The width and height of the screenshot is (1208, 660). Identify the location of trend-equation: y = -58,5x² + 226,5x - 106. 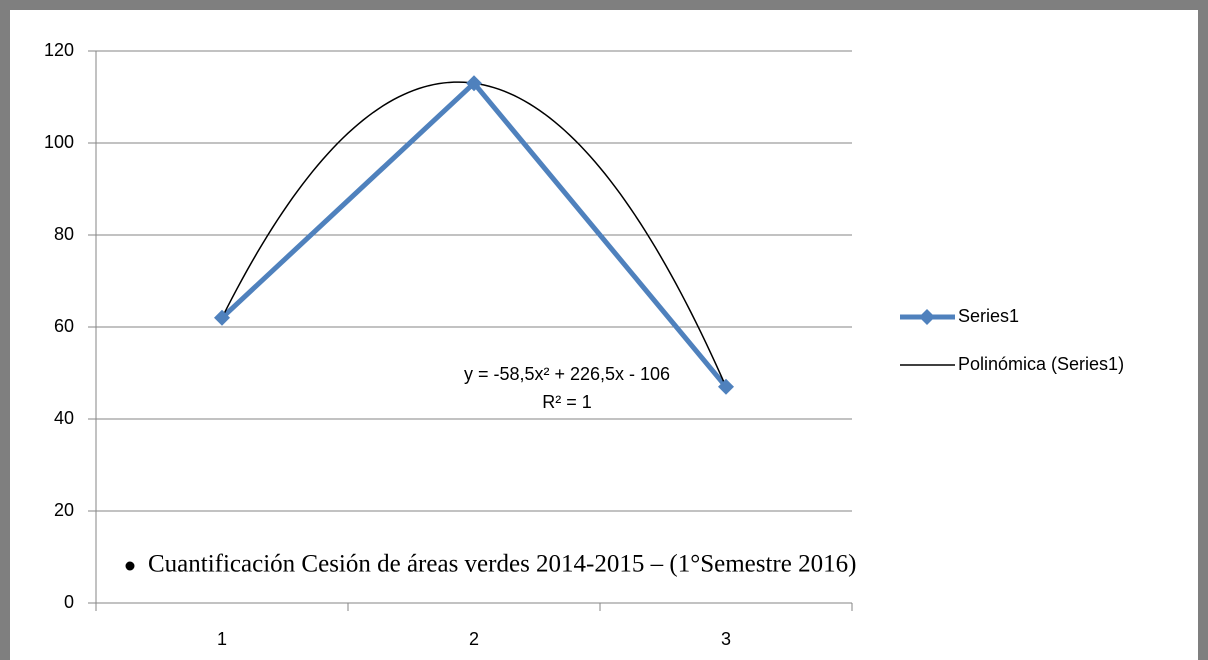
(567, 374).